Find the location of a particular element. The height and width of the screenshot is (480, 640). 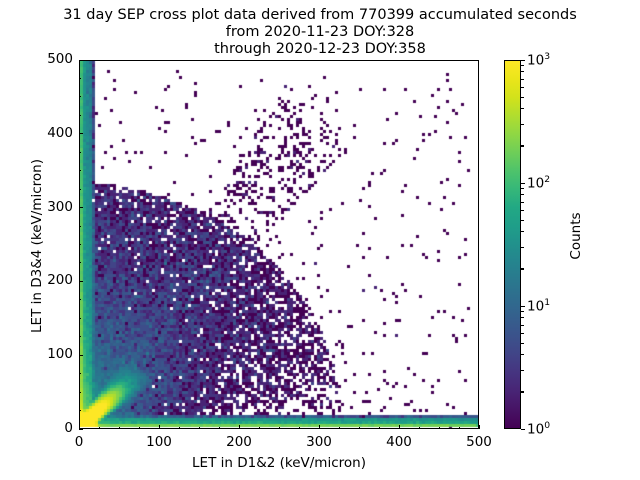

y-tick-label-300: 300 is located at coordinates (60, 206).